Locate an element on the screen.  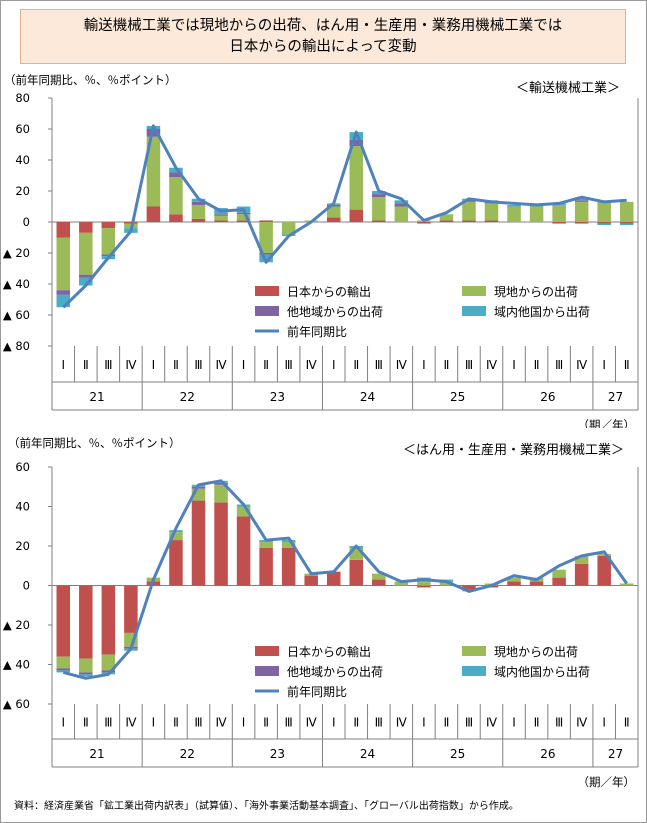
y-tick-label: ▲ 60 is located at coordinates (16, 315).